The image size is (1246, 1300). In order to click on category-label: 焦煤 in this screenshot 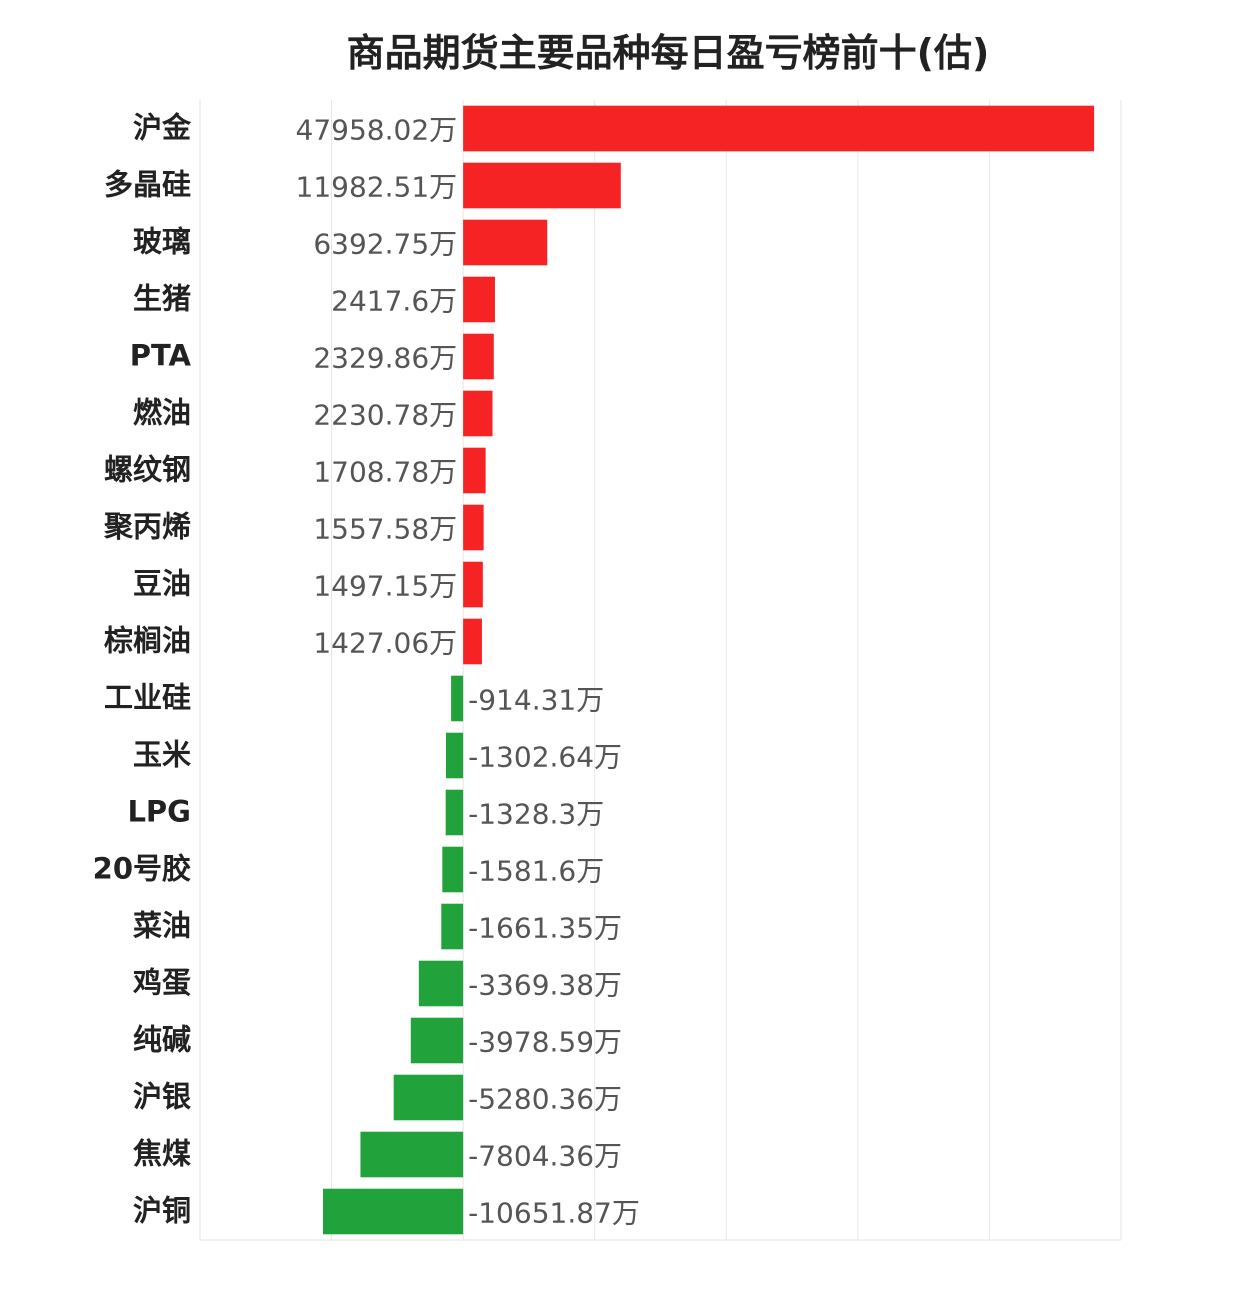, I will do `click(162, 1154)`.